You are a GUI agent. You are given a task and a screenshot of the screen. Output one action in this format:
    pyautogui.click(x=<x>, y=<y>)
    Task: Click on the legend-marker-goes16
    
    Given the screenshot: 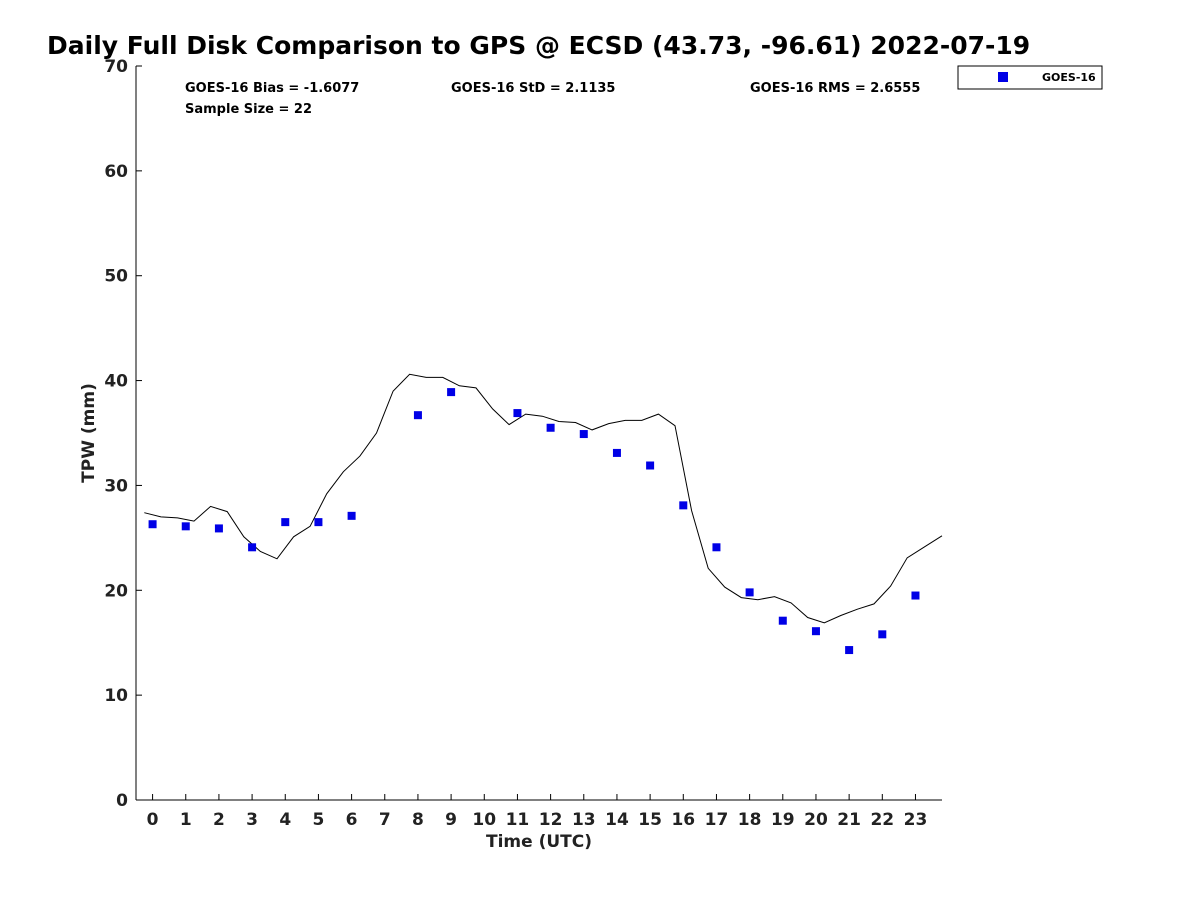 What is the action you would take?
    pyautogui.click(x=1003, y=77)
    